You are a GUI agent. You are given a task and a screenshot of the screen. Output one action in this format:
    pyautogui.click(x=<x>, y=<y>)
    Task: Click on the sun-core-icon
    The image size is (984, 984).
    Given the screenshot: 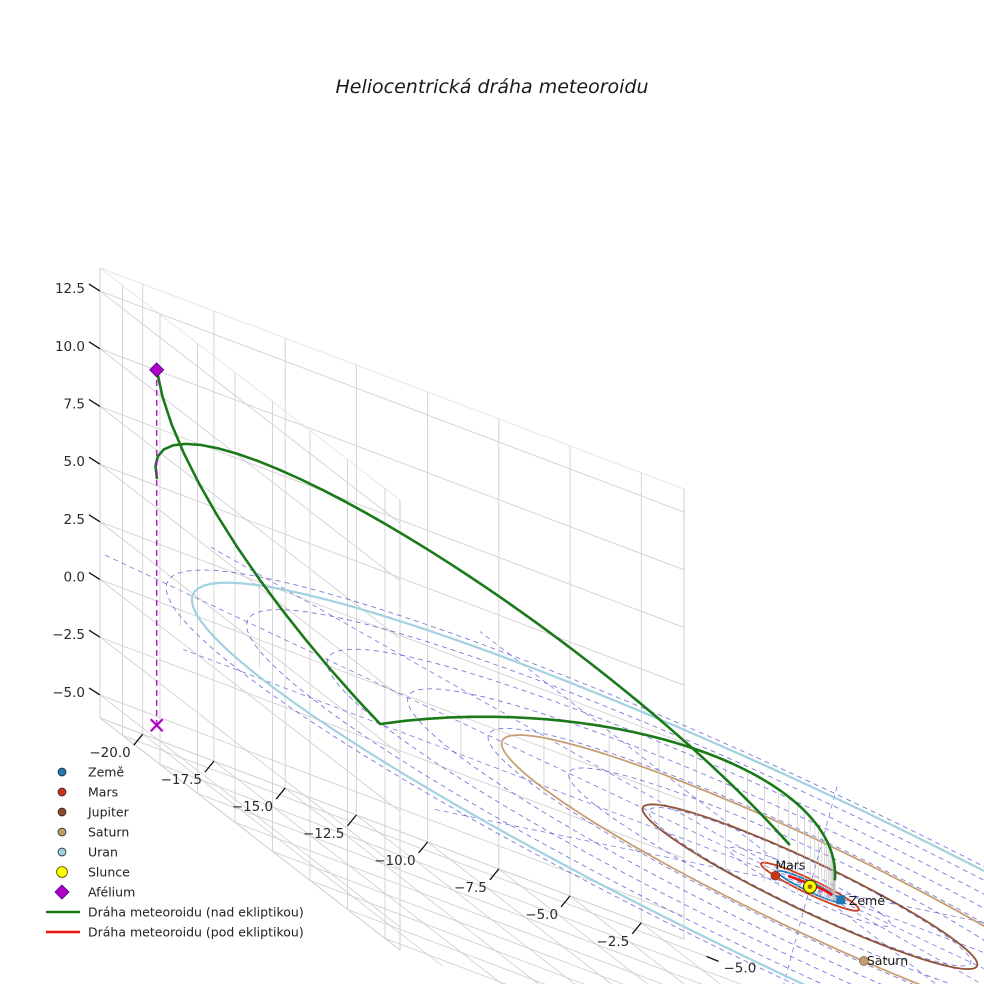 What is the action you would take?
    pyautogui.click(x=810, y=887)
    